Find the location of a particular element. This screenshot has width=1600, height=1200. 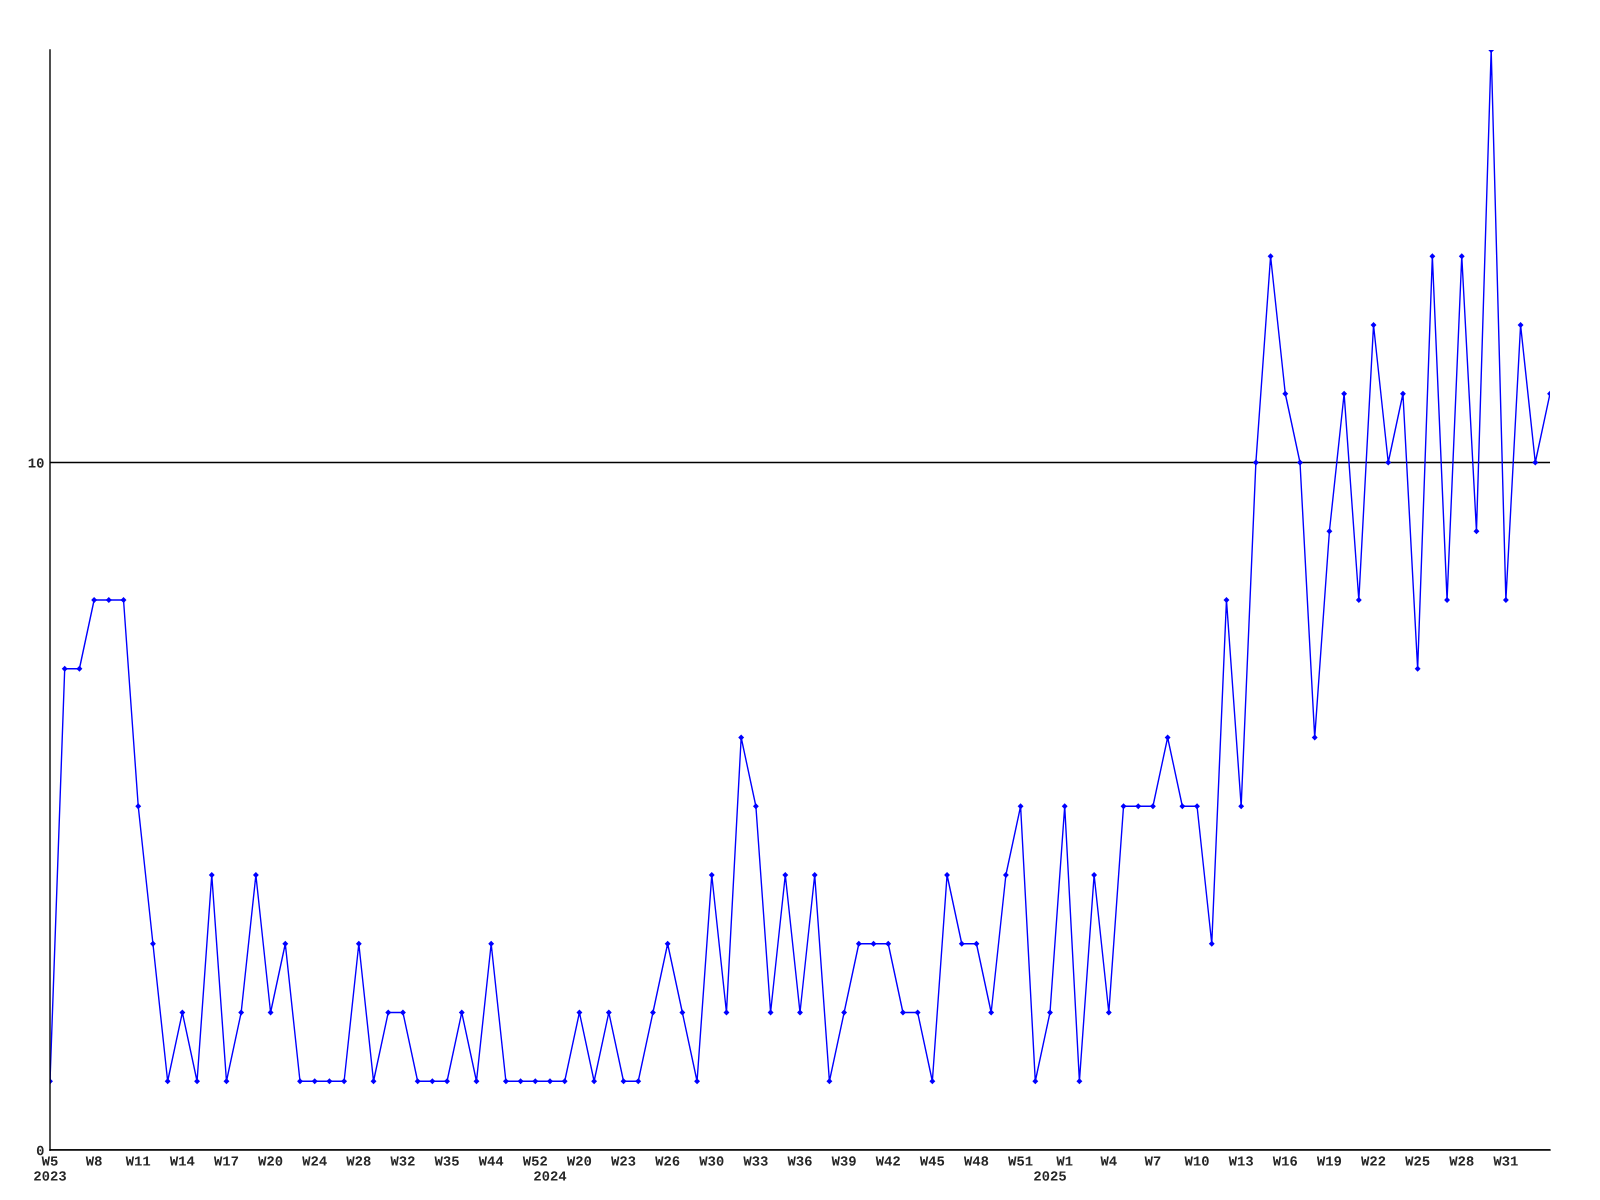

x-tick-label: W33 is located at coordinates (755, 1161).